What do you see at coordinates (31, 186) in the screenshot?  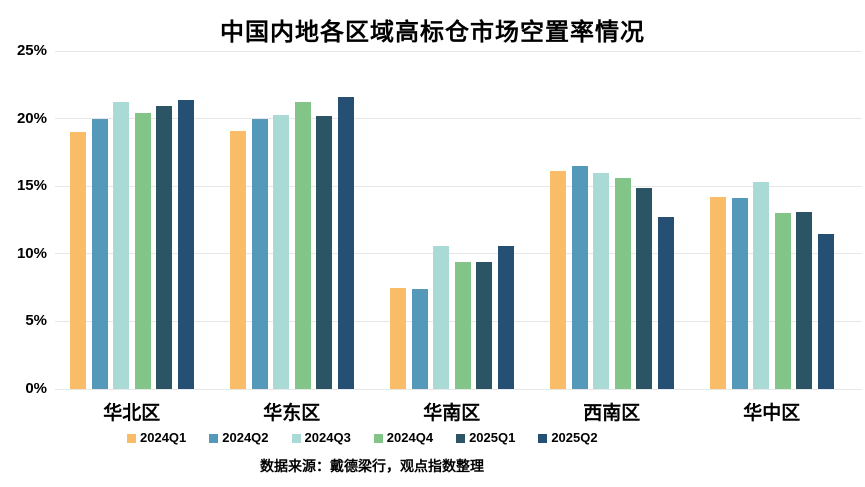 I see `y-axis-tick-label: 15%` at bounding box center [31, 186].